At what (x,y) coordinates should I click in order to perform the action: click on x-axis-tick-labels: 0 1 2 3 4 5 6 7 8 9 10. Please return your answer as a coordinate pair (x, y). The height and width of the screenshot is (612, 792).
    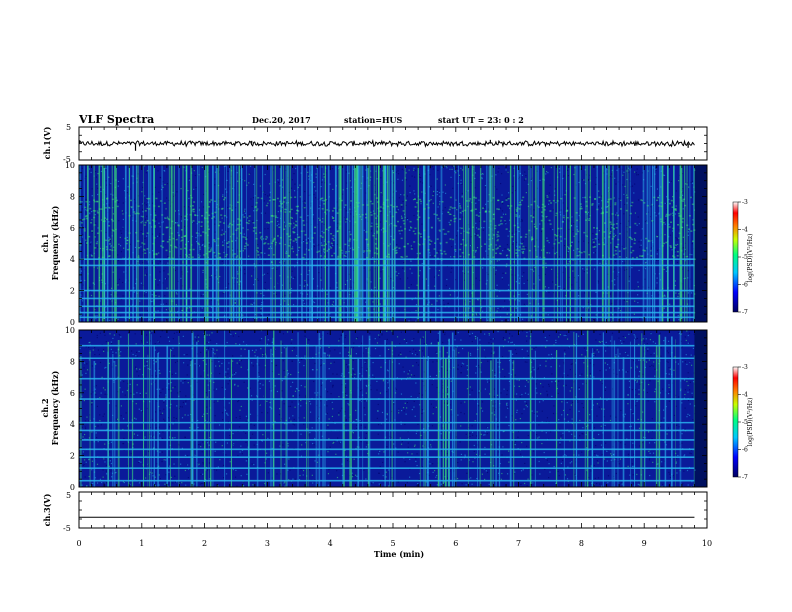
    Looking at the image, I should click on (394, 543).